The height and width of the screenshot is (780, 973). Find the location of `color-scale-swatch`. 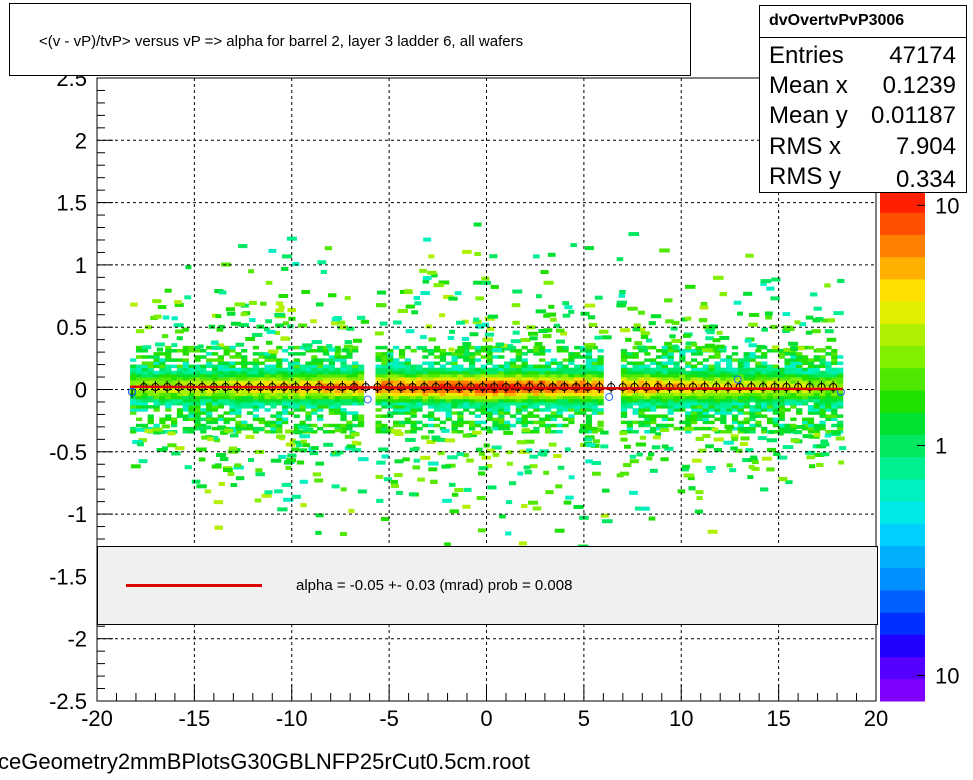

color-scale-swatch is located at coordinates (902, 246).